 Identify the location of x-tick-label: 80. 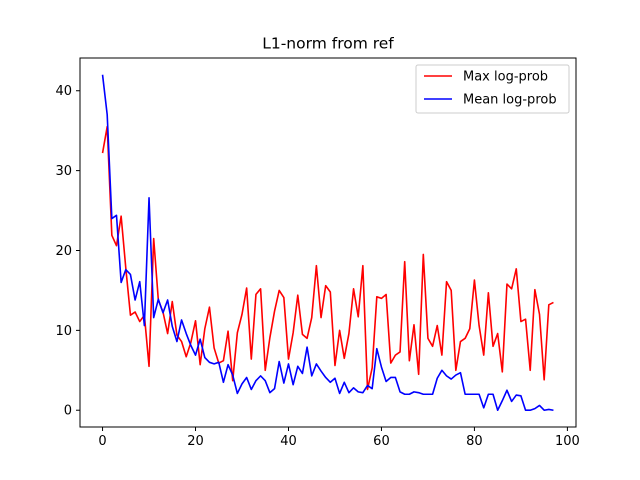
(474, 441).